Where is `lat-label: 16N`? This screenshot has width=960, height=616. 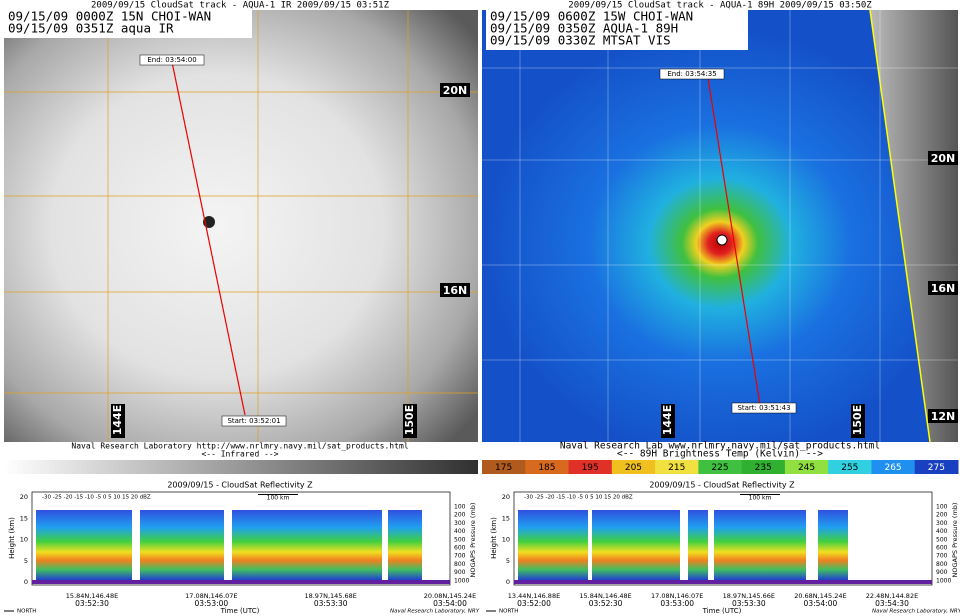
lat-label: 16N is located at coordinates (455, 290).